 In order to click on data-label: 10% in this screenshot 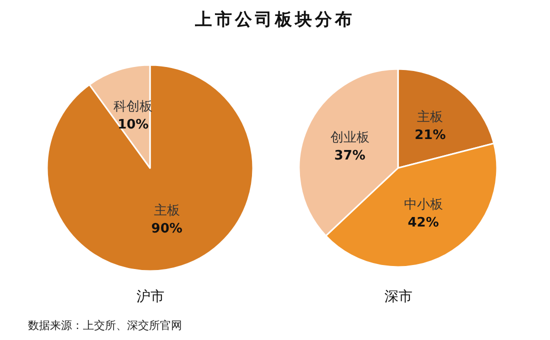, I will do `click(133, 125)`.